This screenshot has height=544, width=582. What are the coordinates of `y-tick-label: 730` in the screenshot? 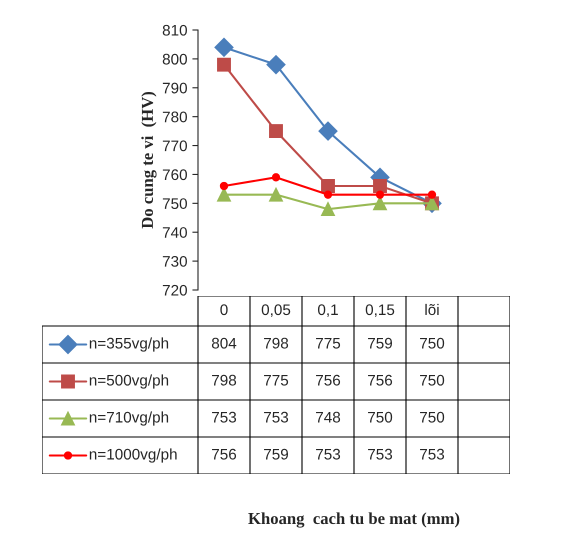 It's located at (174, 261).